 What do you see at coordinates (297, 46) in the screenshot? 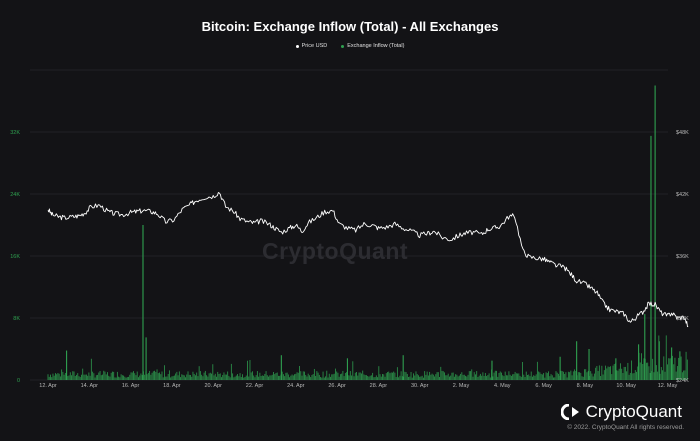
I see `legend-dot-price` at bounding box center [297, 46].